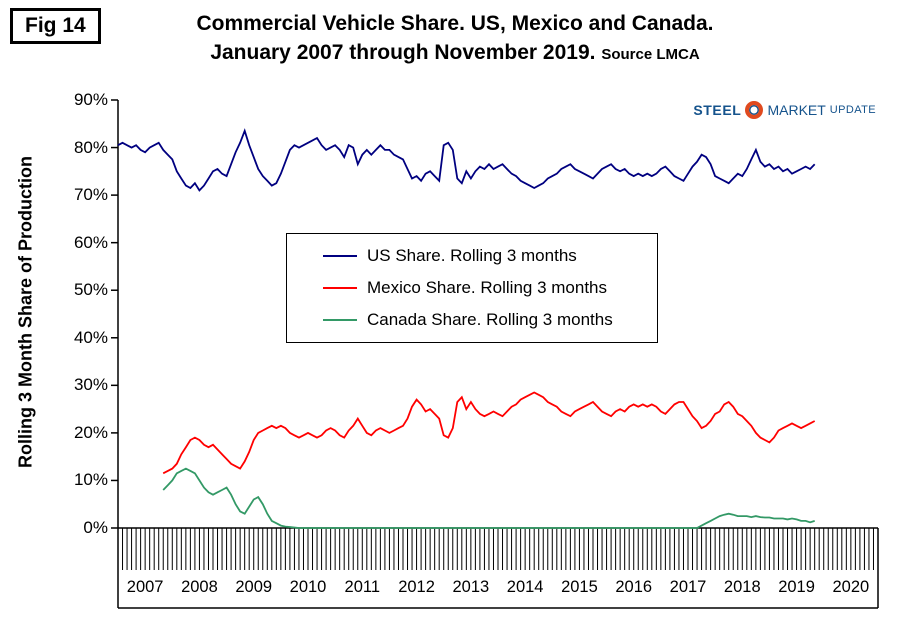 This screenshot has height=622, width=910. What do you see at coordinates (471, 587) in the screenshot?
I see `x-tick-label: 2013` at bounding box center [471, 587].